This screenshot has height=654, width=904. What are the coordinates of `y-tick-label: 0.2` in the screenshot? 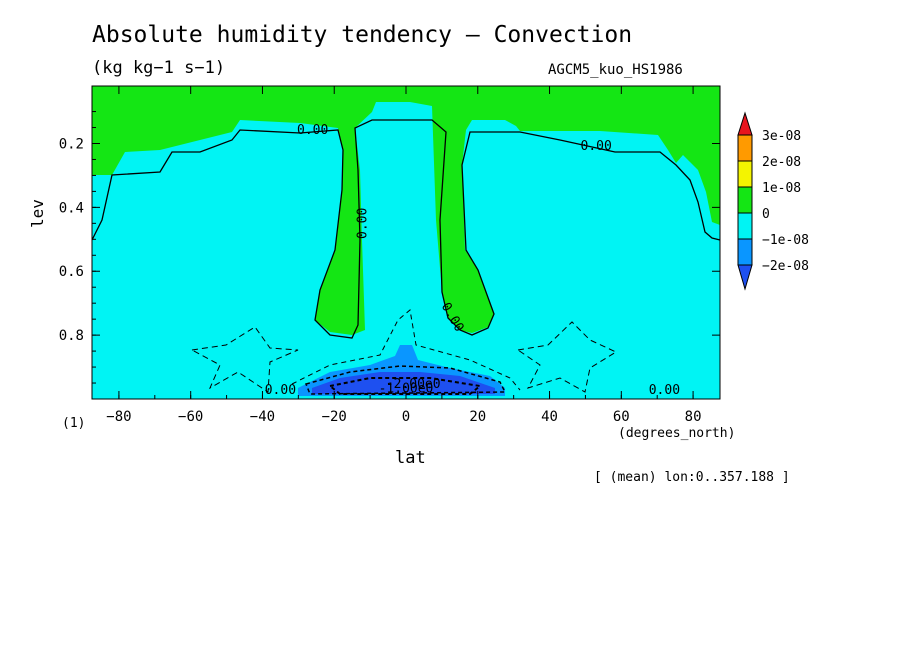 It's located at (71, 144).